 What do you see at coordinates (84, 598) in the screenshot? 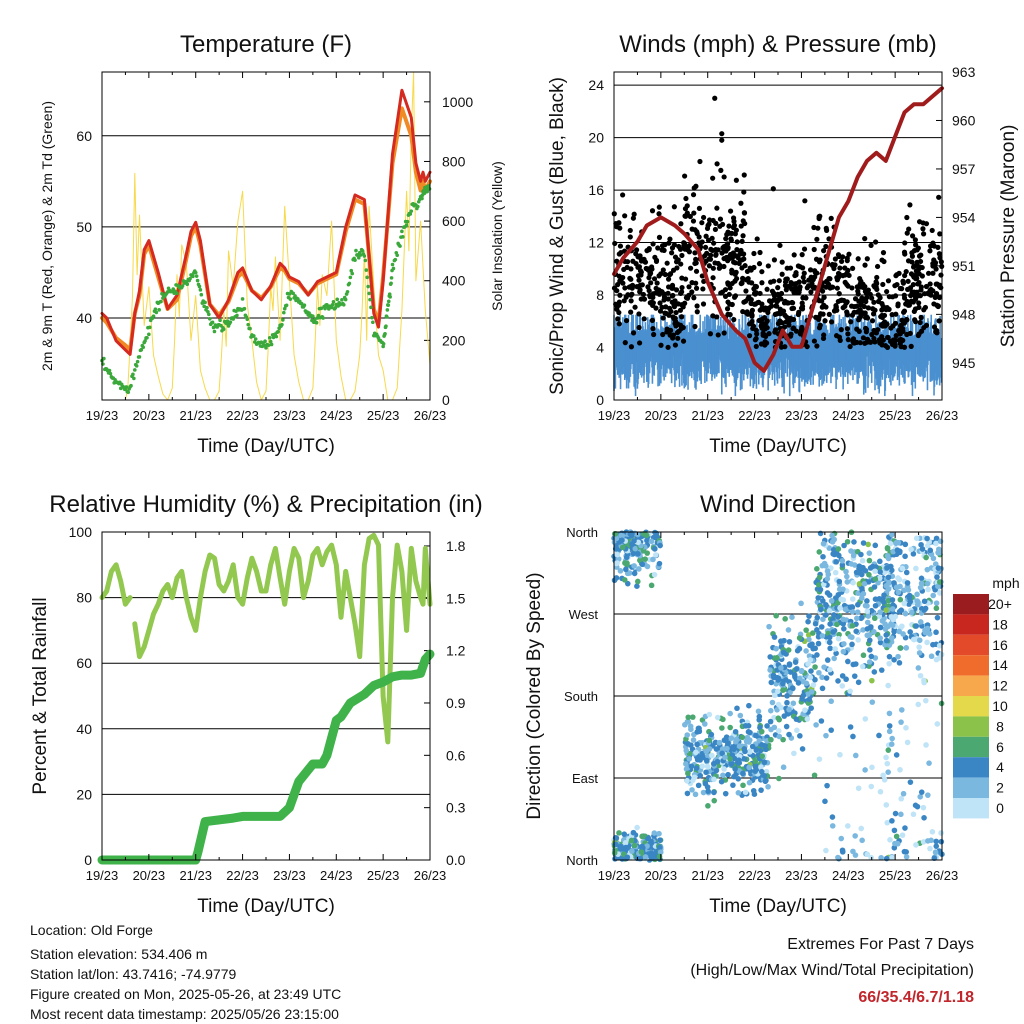
I see `y-tick-label: 80` at bounding box center [84, 598].